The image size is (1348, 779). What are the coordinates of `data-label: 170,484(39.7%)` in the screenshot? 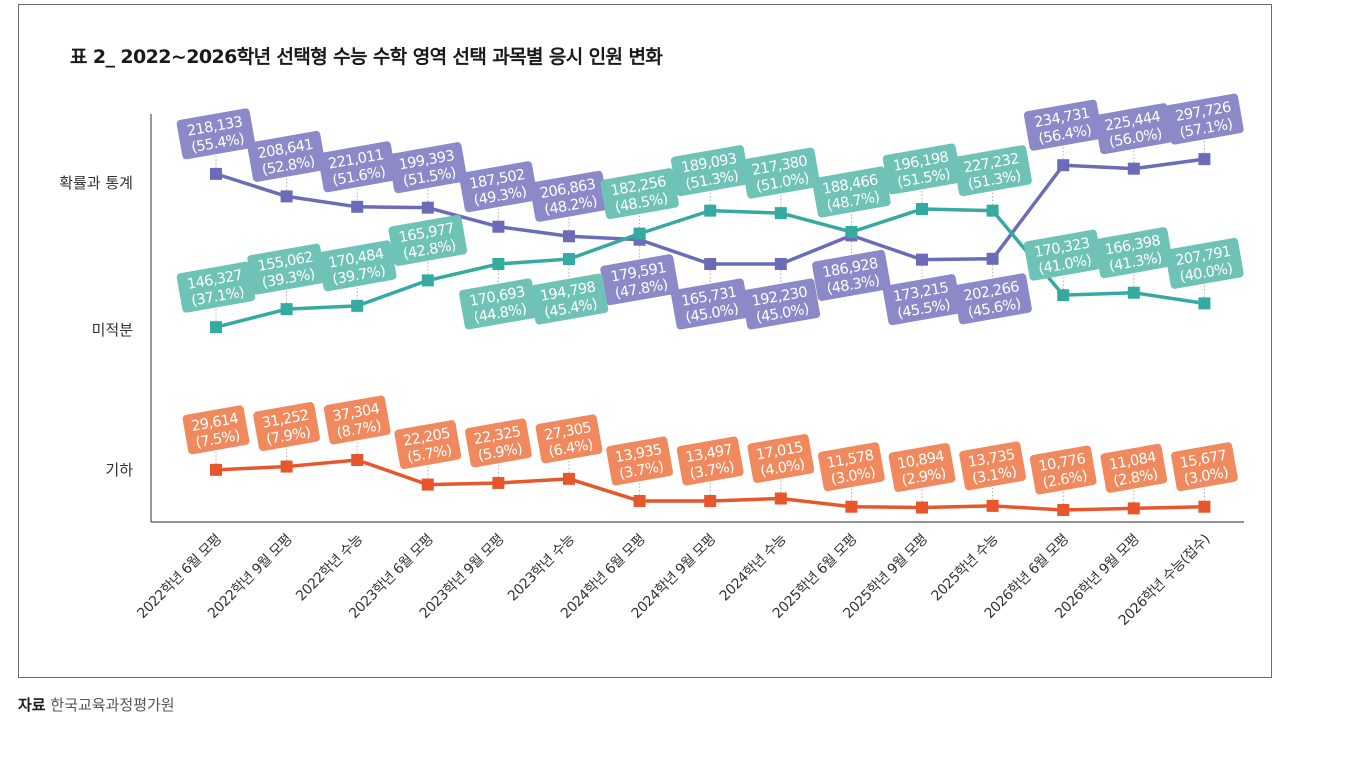 It's located at (357, 270).